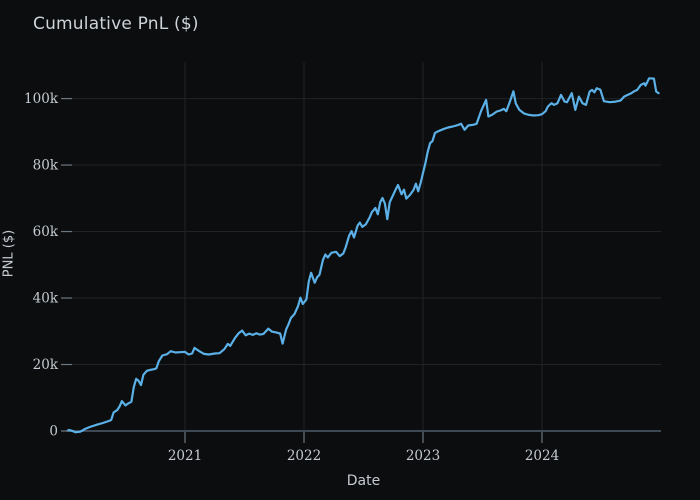 This screenshot has height=500, width=700. I want to click on x-tick-label: 2024, so click(542, 456).